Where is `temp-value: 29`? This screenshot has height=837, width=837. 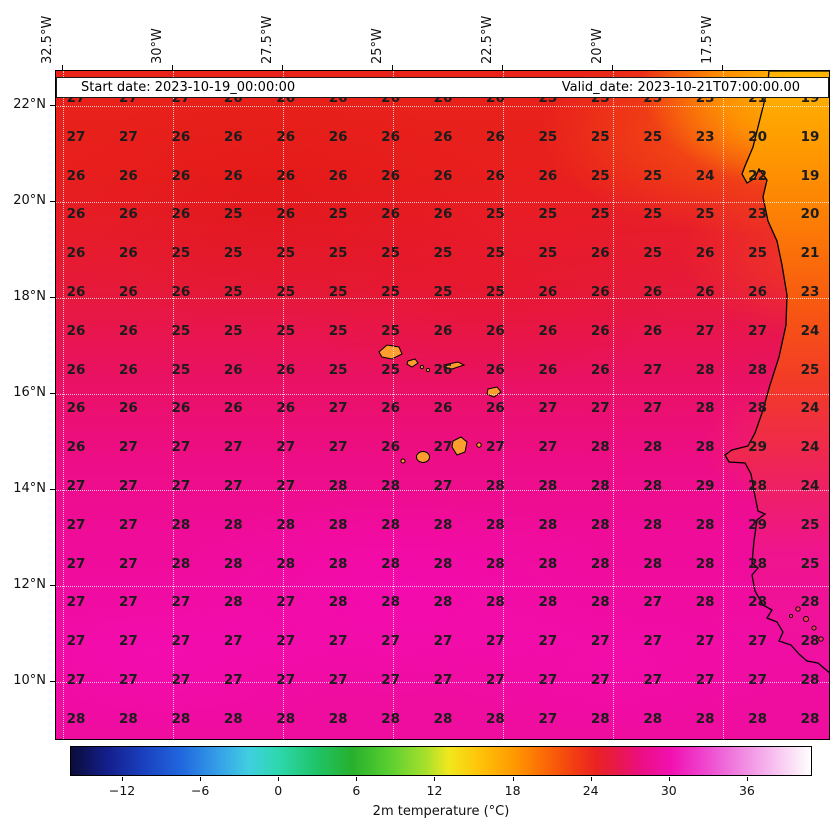 temp-value: 29 is located at coordinates (705, 486).